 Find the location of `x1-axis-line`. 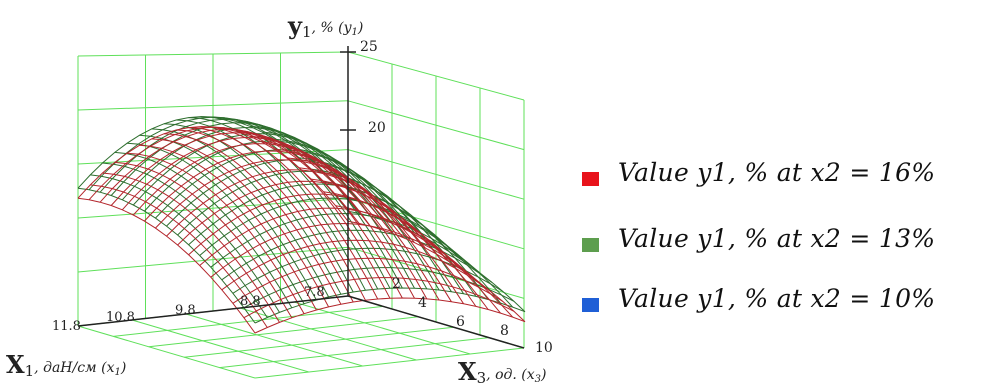

x1-axis-line is located at coordinates (213, 311).